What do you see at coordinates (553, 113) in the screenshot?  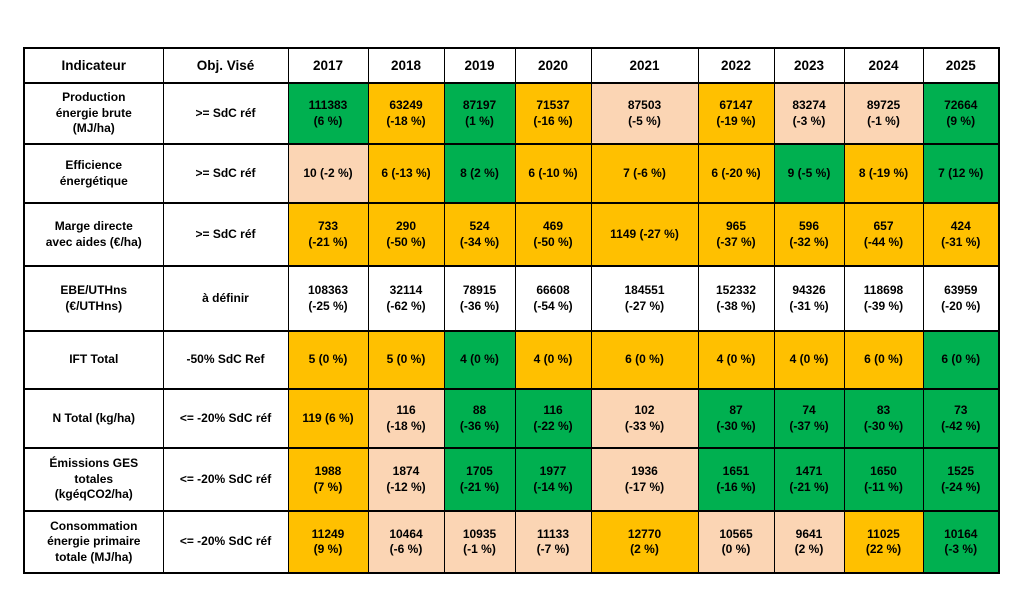 I see `value-cell: 71537 (-16 %)` at bounding box center [553, 113].